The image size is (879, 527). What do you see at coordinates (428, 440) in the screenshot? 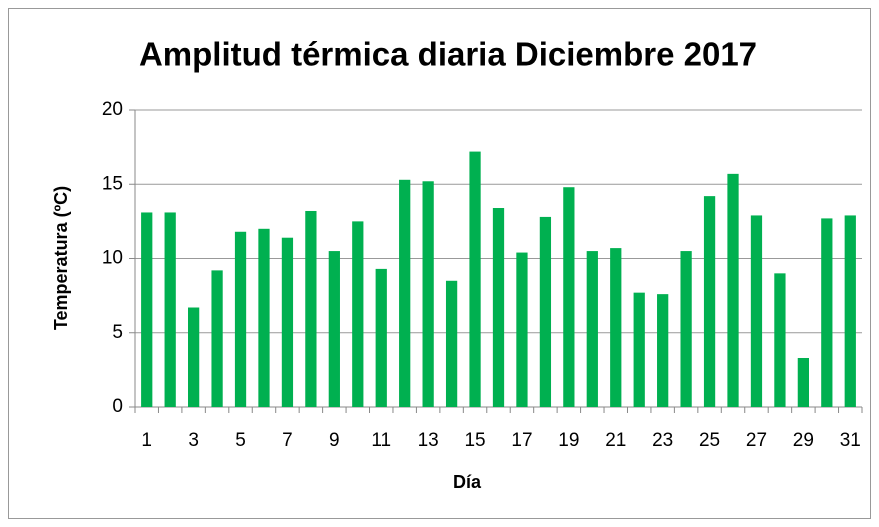
I see `x-tick-label: 13` at bounding box center [428, 440].